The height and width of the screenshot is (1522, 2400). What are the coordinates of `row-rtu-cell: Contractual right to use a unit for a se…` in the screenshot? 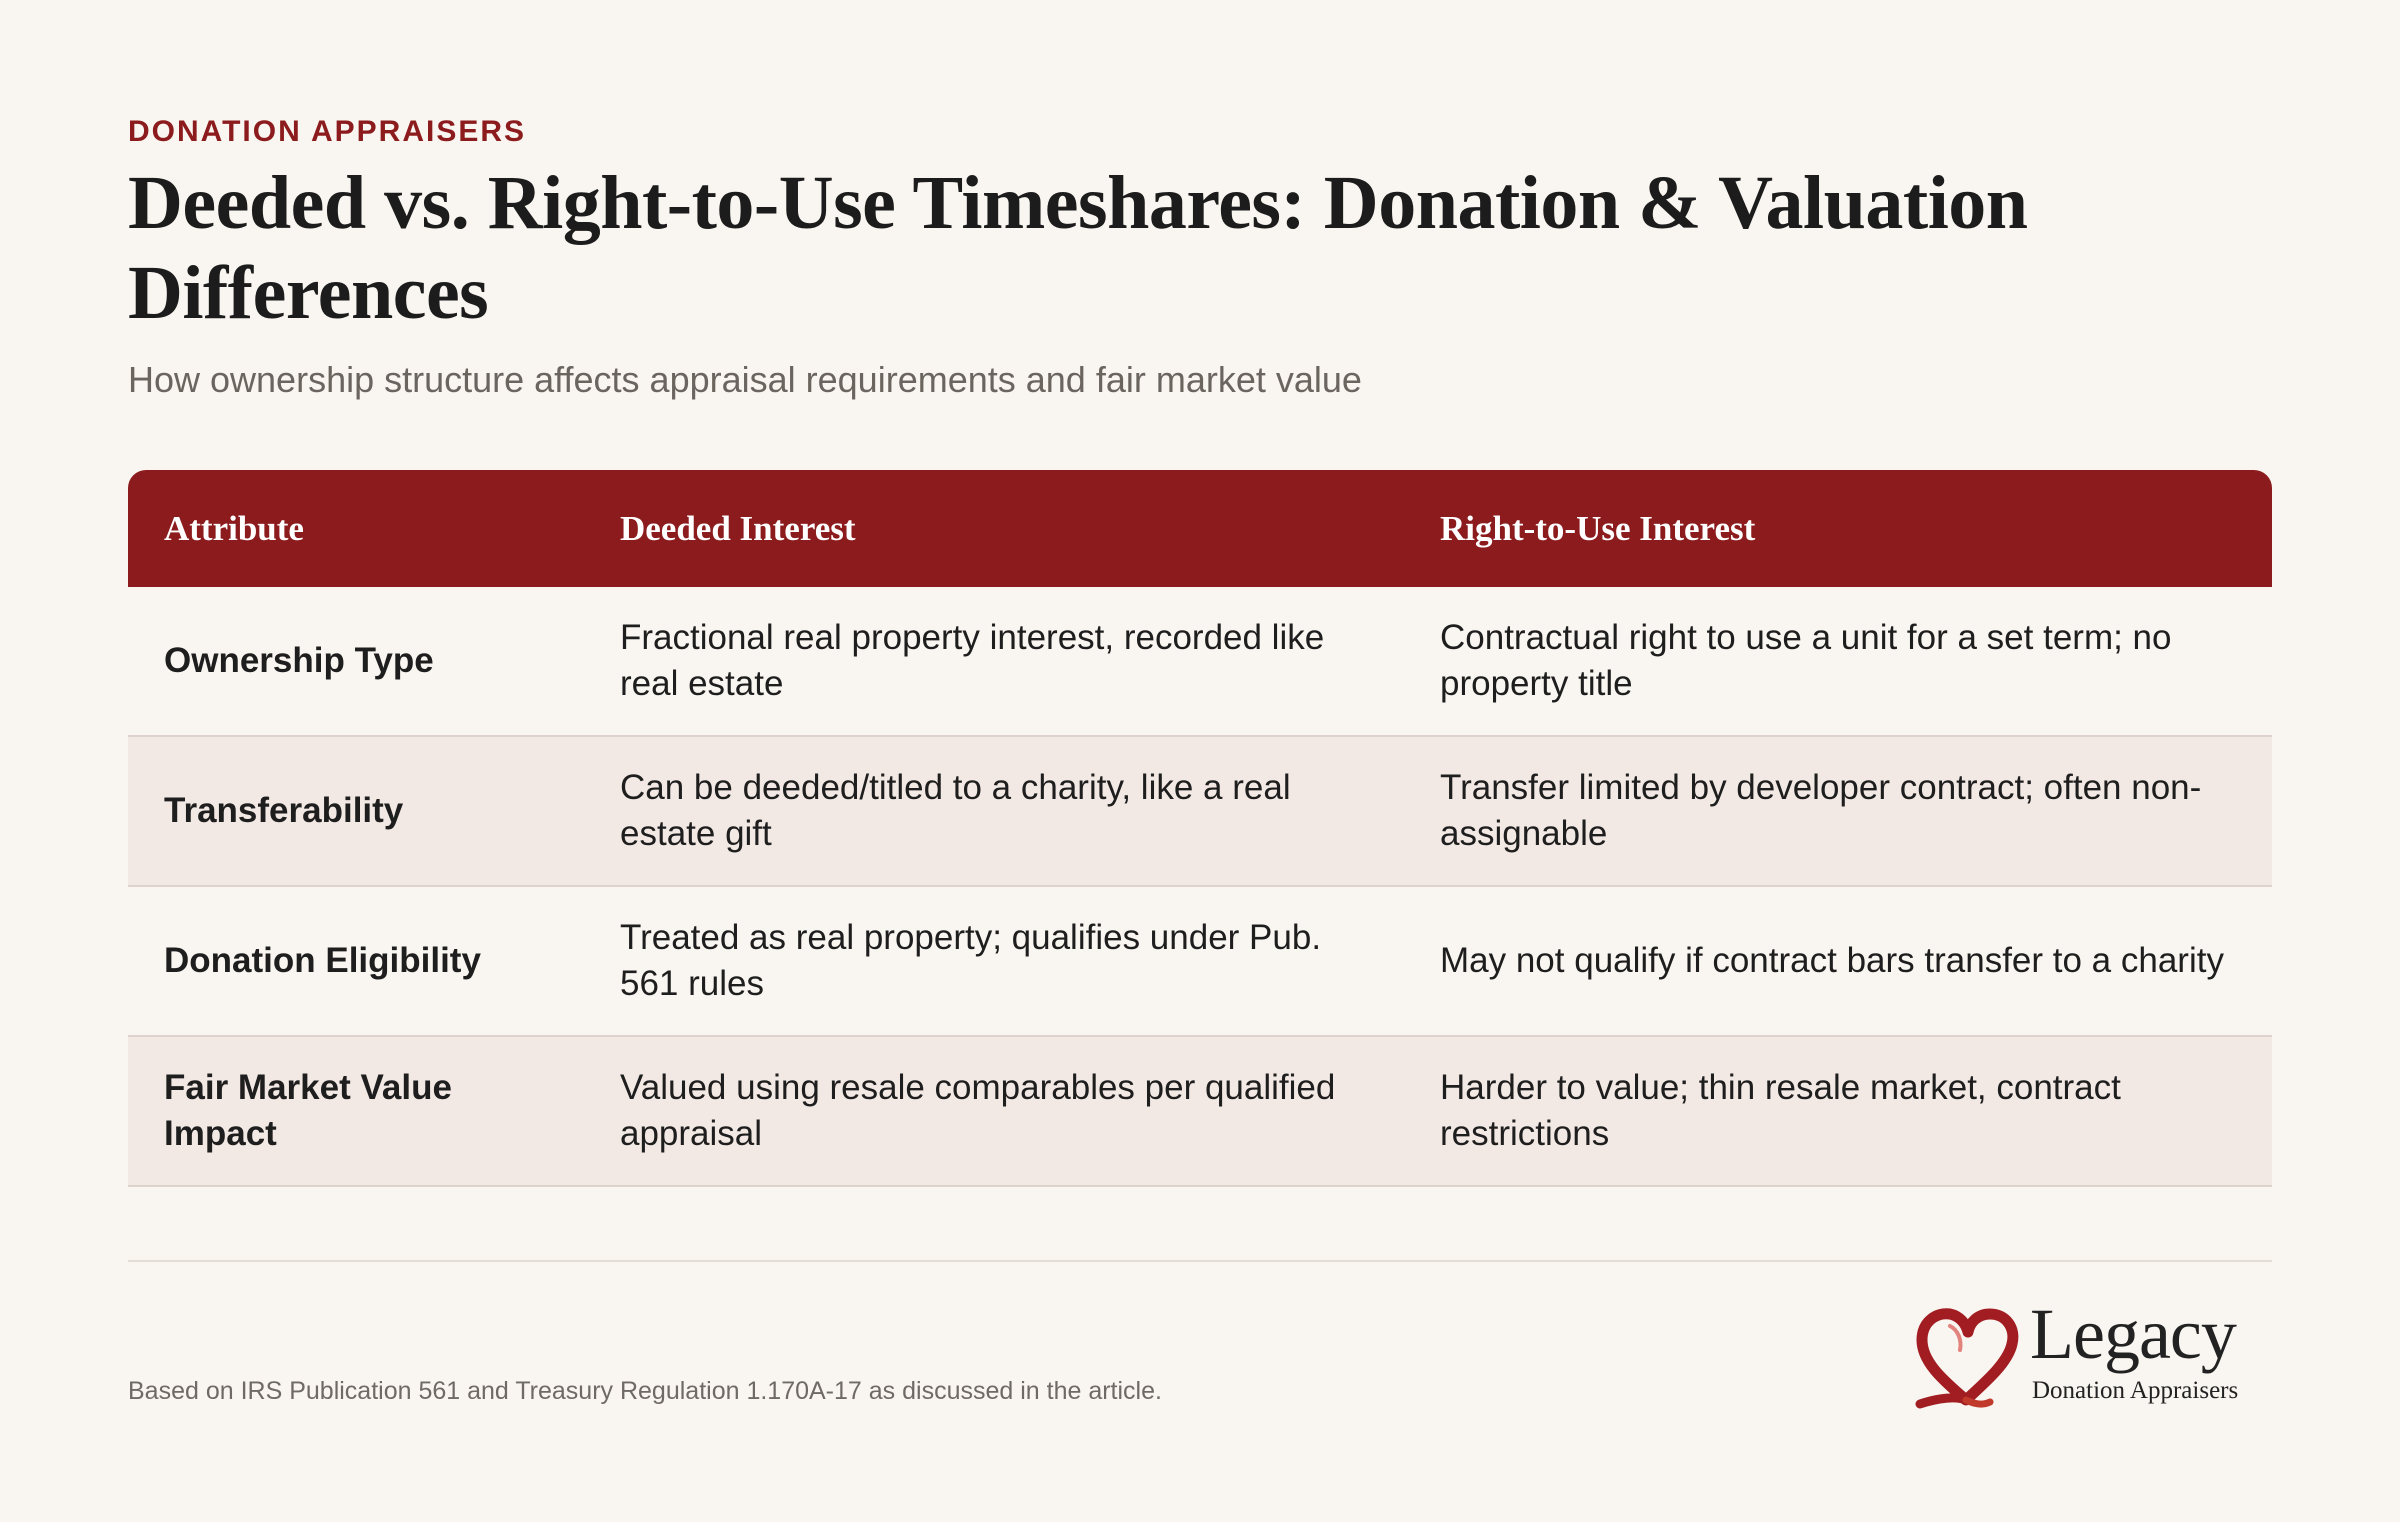 It's located at (1838, 662).